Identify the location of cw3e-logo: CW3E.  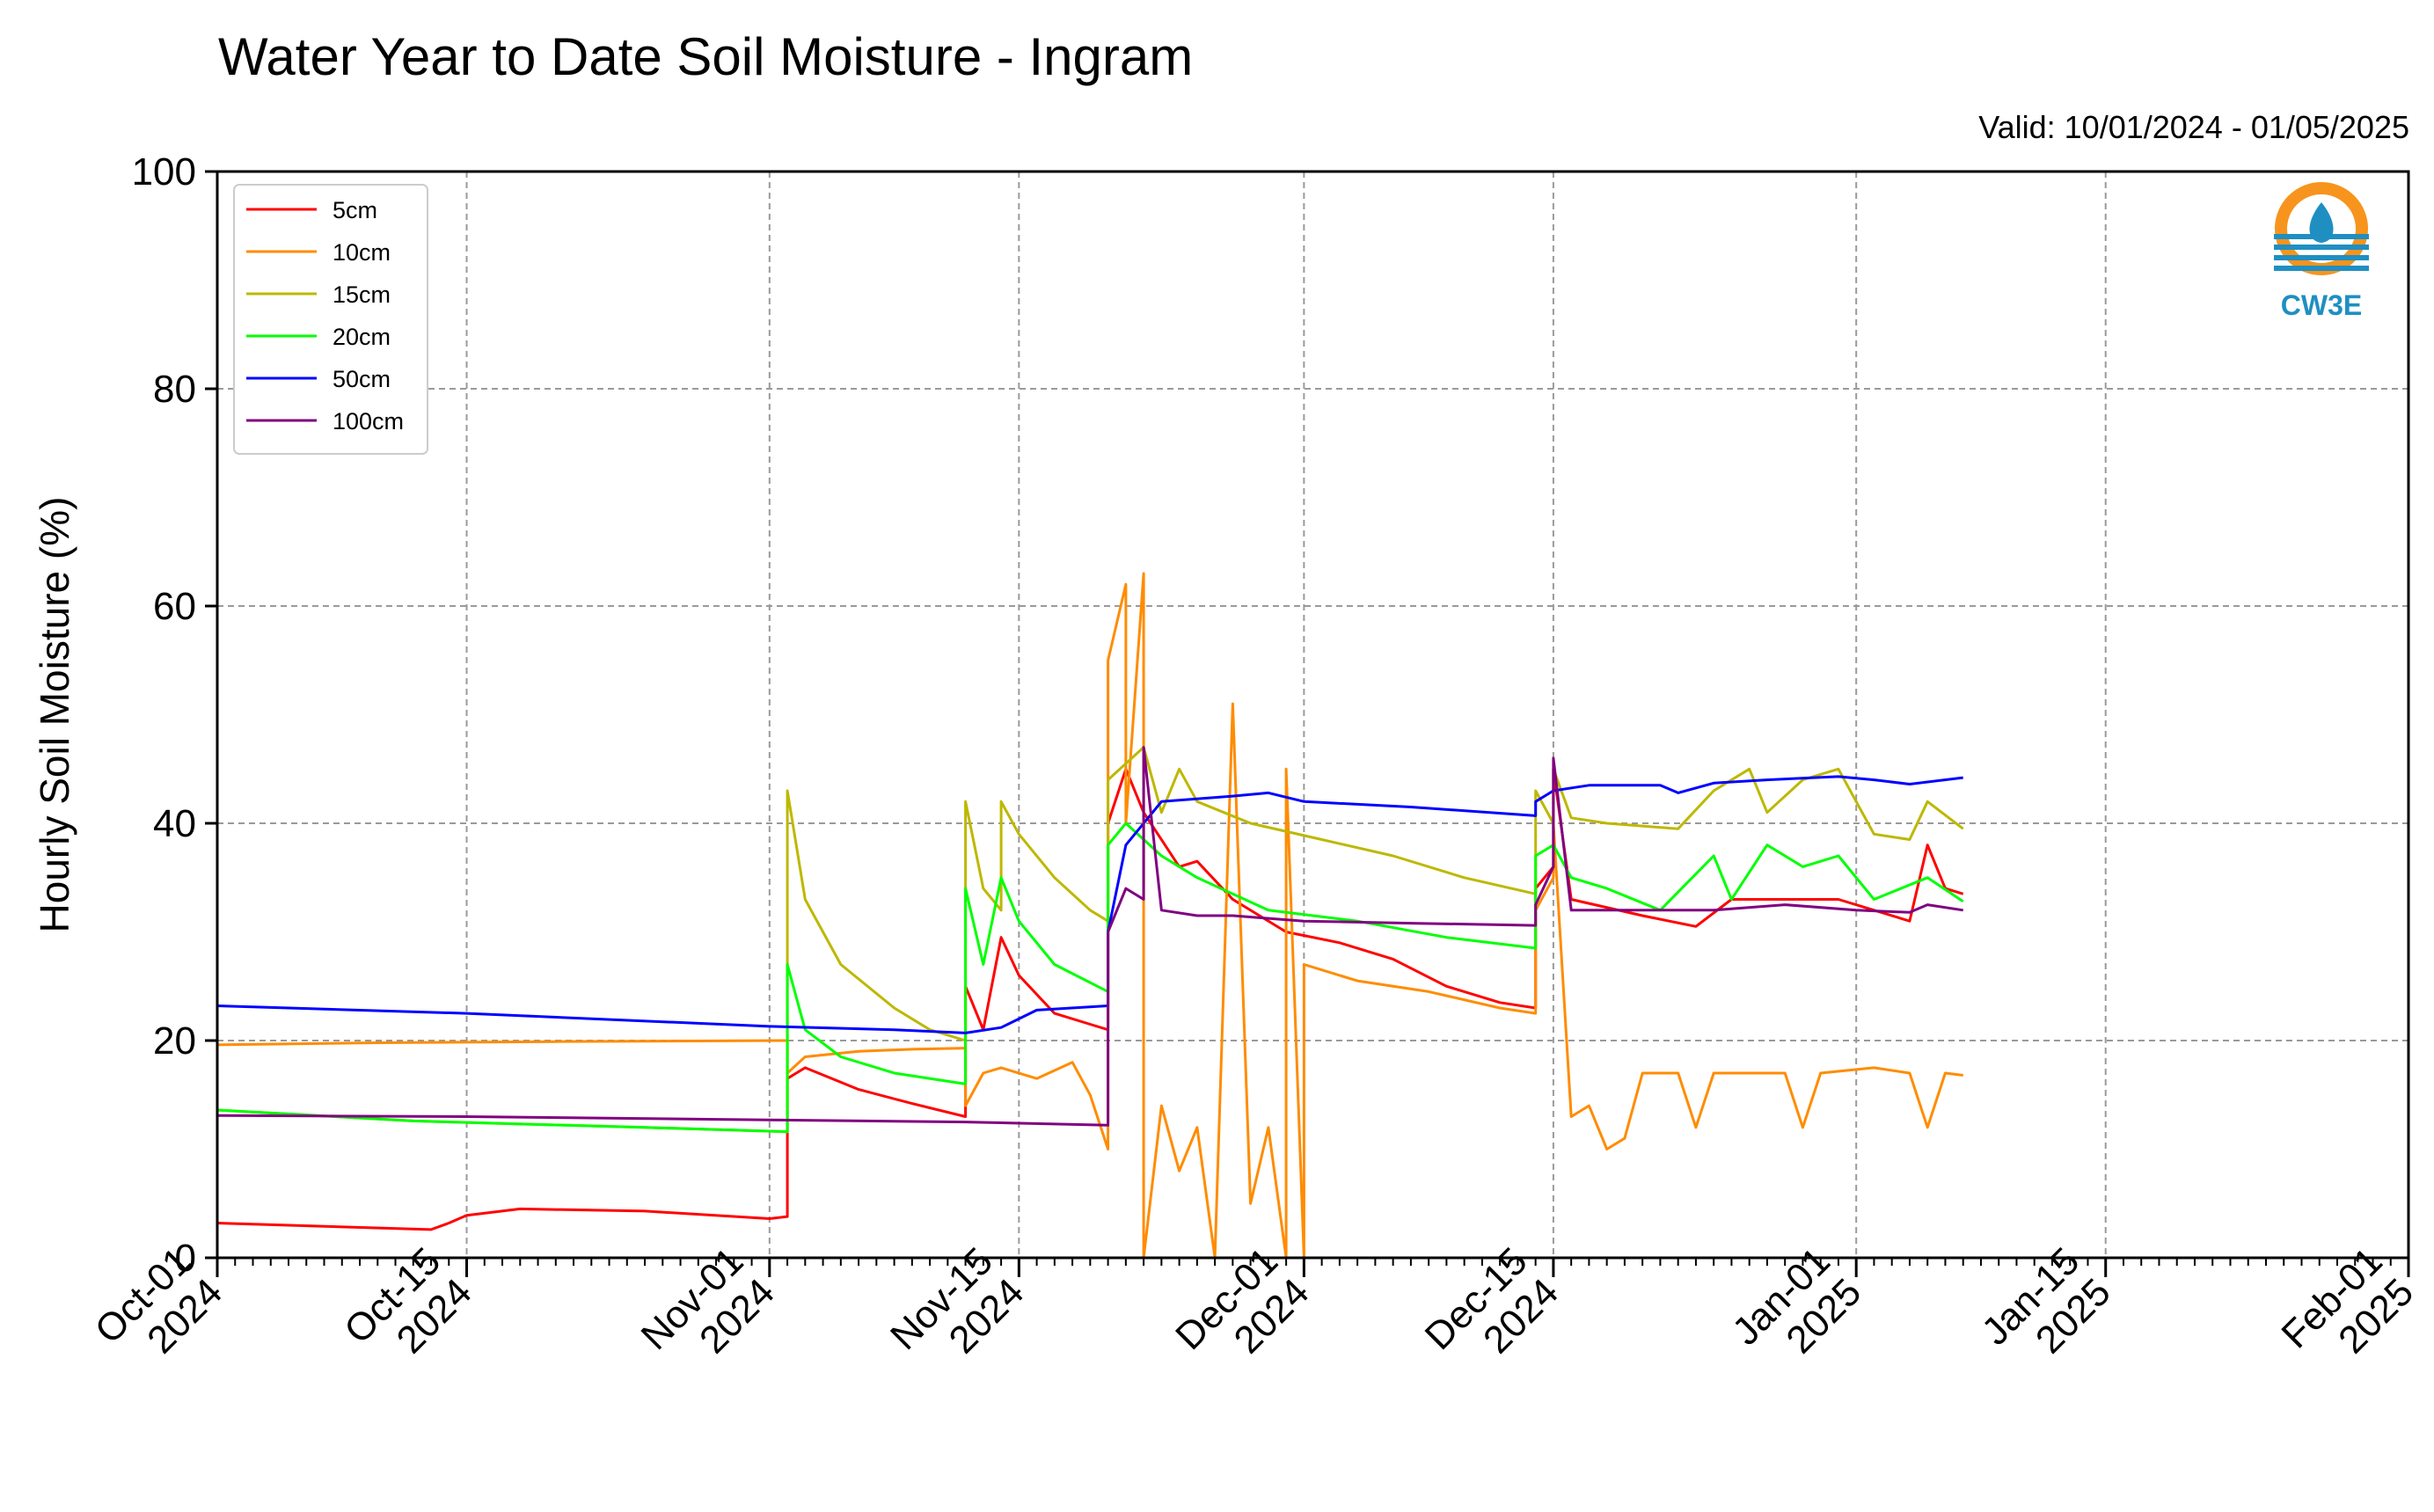
(2321, 251).